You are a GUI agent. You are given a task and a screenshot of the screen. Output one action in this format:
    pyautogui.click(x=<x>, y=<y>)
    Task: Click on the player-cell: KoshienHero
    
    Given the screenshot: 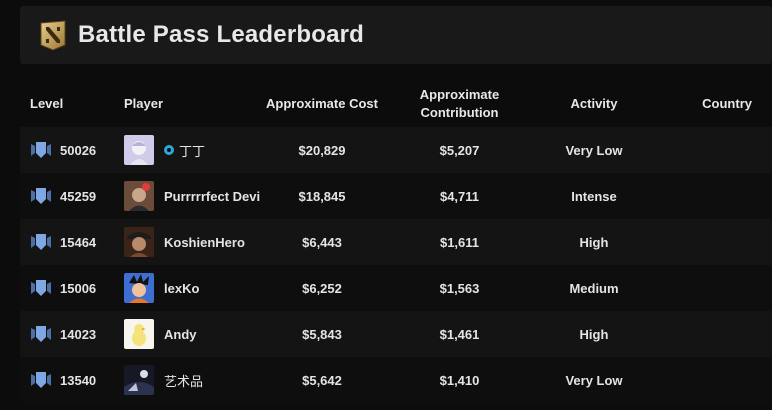 What is the action you would take?
    pyautogui.click(x=194, y=242)
    